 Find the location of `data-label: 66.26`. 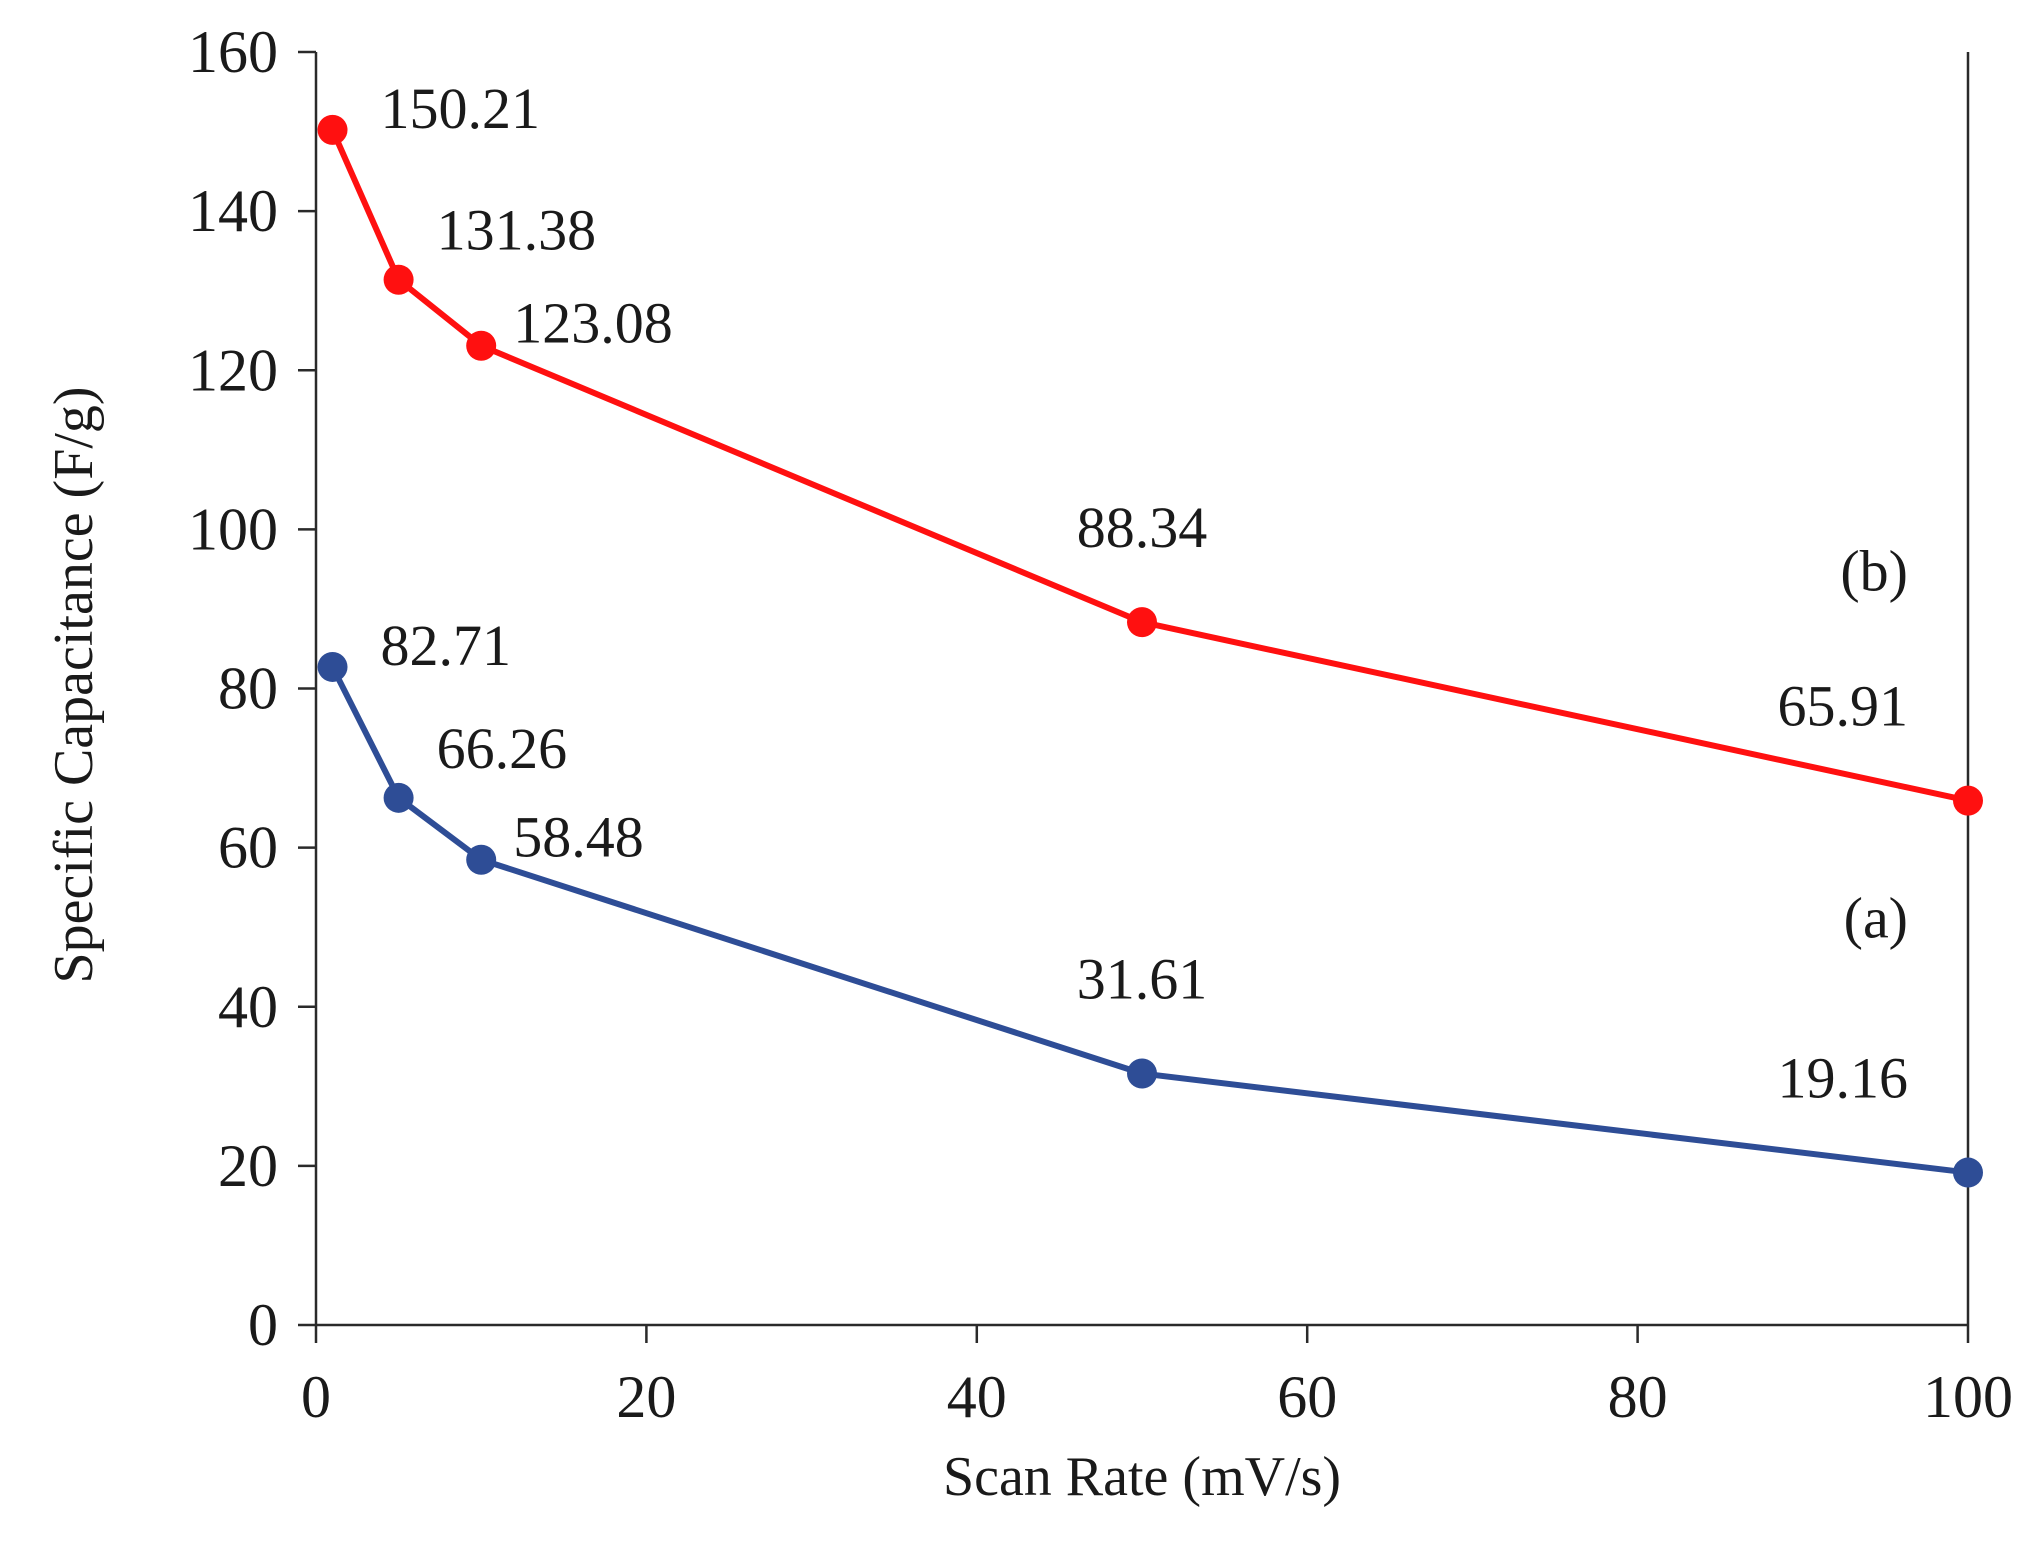

data-label: 66.26 is located at coordinates (502, 748).